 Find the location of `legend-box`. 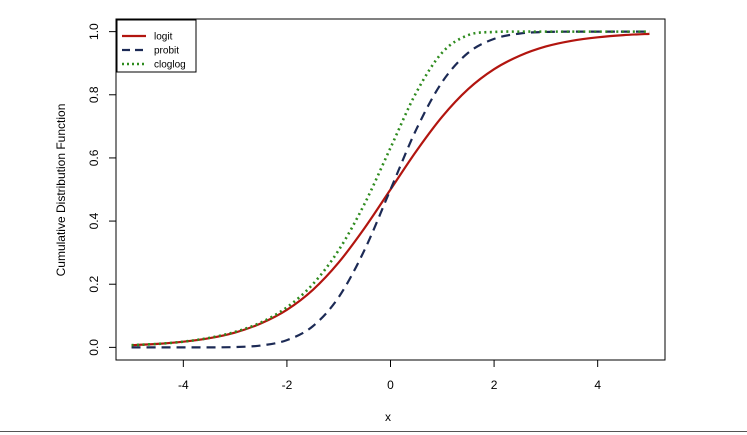

legend-box is located at coordinates (156, 46).